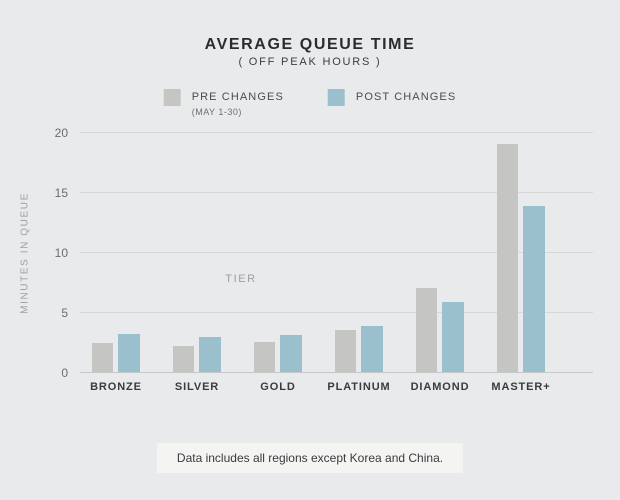  What do you see at coordinates (453, 337) in the screenshot?
I see `post-bar-diamond` at bounding box center [453, 337].